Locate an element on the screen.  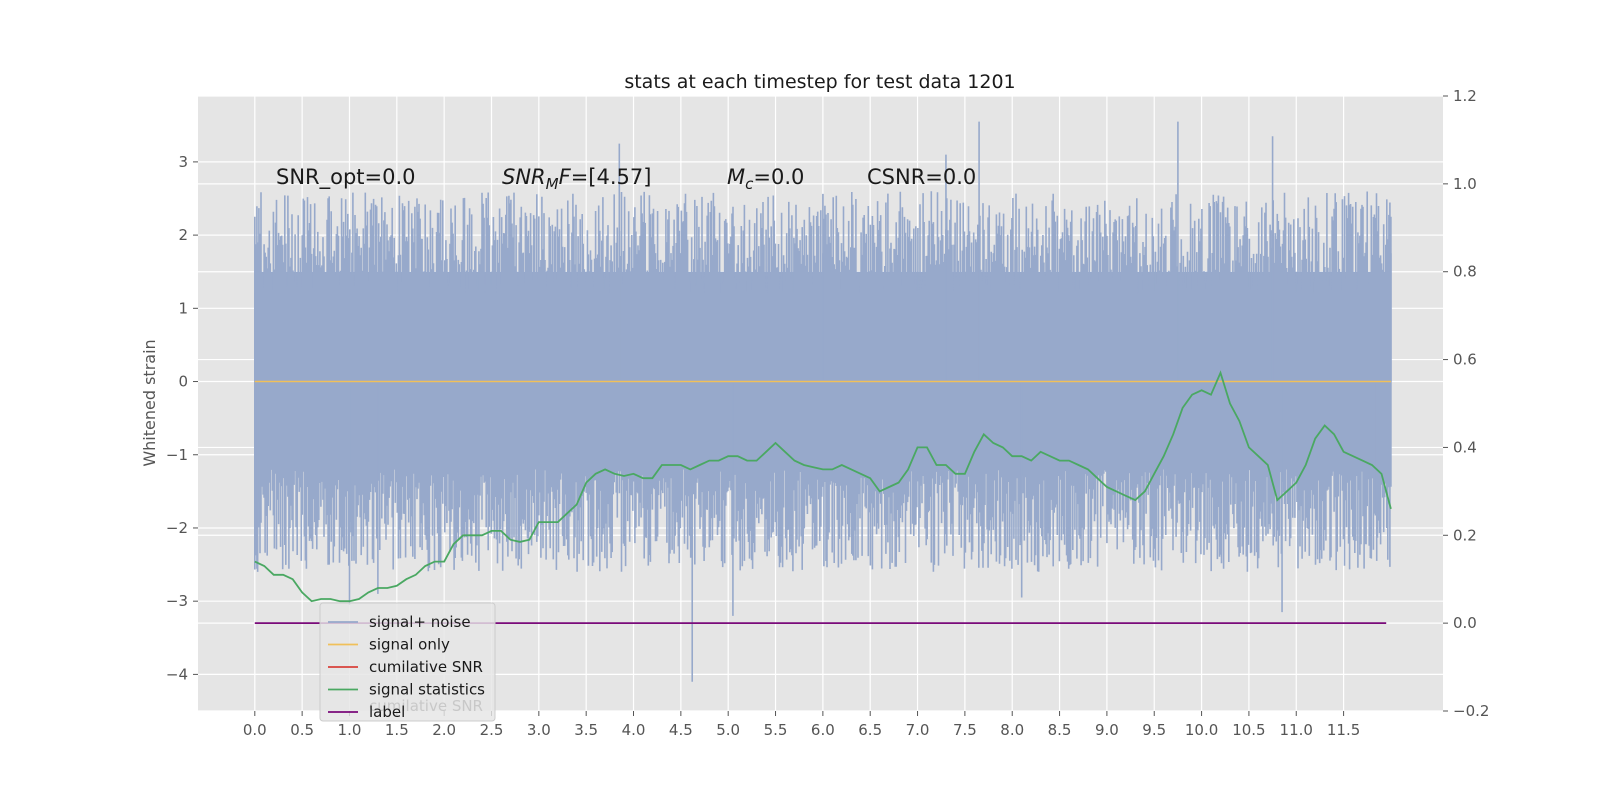
y-tick-label: 0 is located at coordinates (183, 382).